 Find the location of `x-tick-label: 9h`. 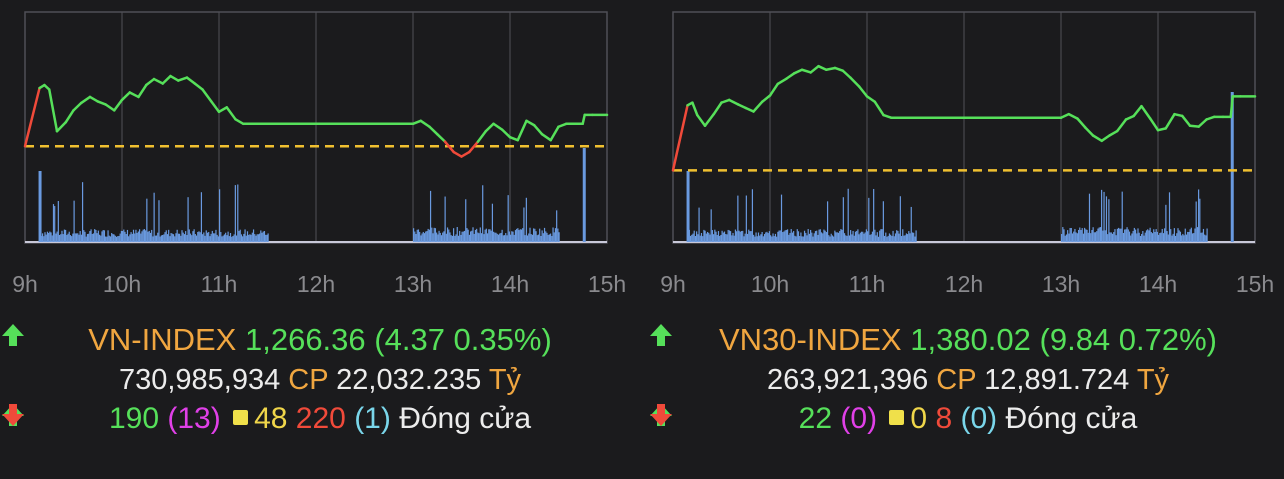

x-tick-label: 9h is located at coordinates (25, 284).